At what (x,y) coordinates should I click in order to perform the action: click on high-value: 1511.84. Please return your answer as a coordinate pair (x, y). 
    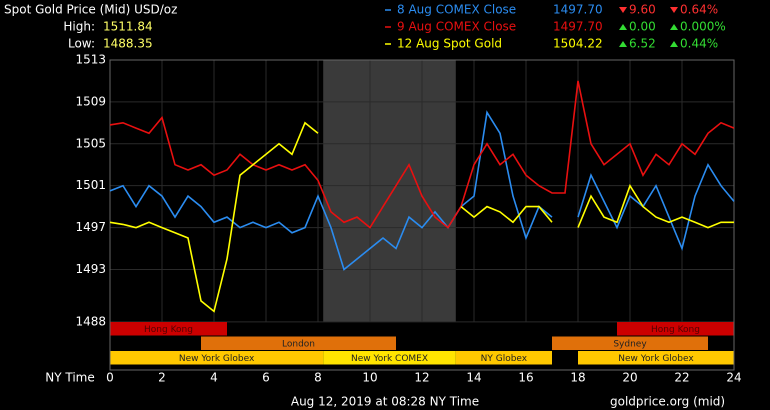
    Looking at the image, I should click on (128, 27).